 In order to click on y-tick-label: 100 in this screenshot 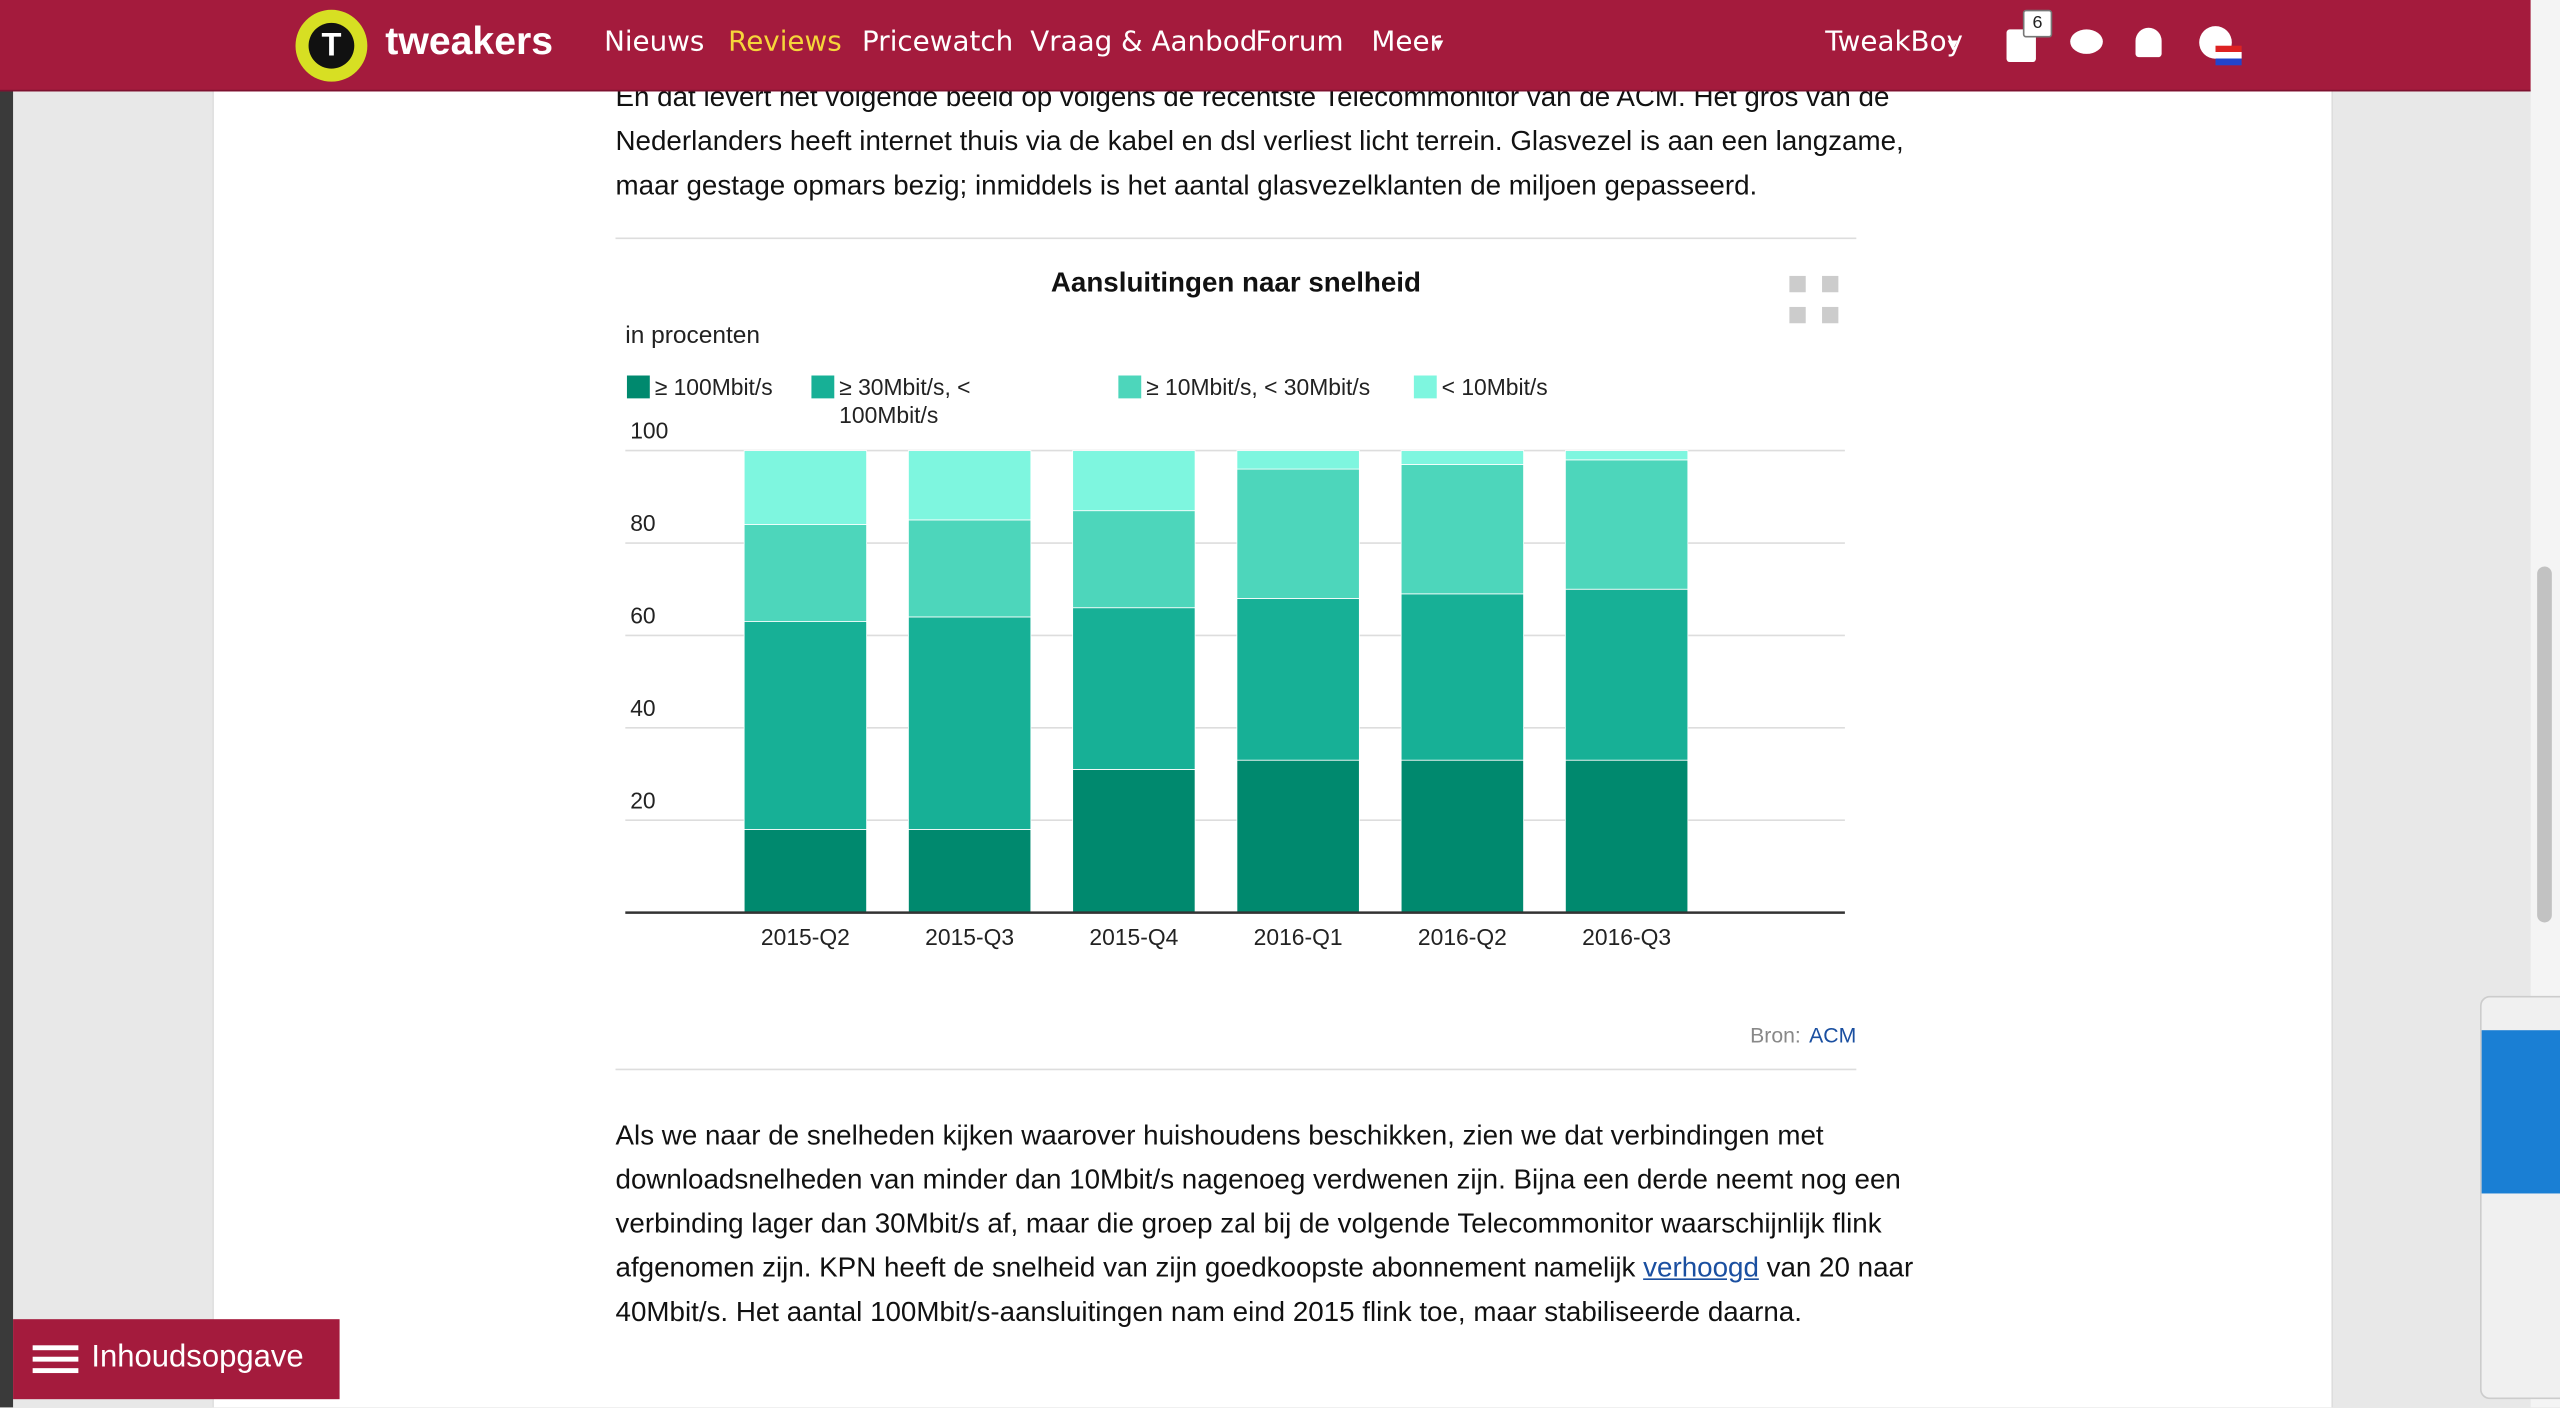, I will do `click(649, 431)`.